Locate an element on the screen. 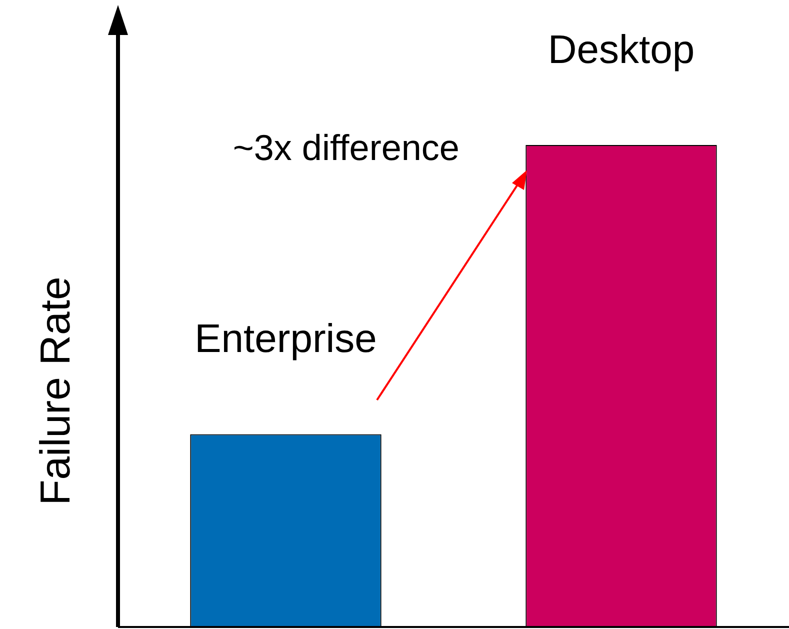 The height and width of the screenshot is (629, 789). x-tick-label: Desktop is located at coordinates (621, 50).